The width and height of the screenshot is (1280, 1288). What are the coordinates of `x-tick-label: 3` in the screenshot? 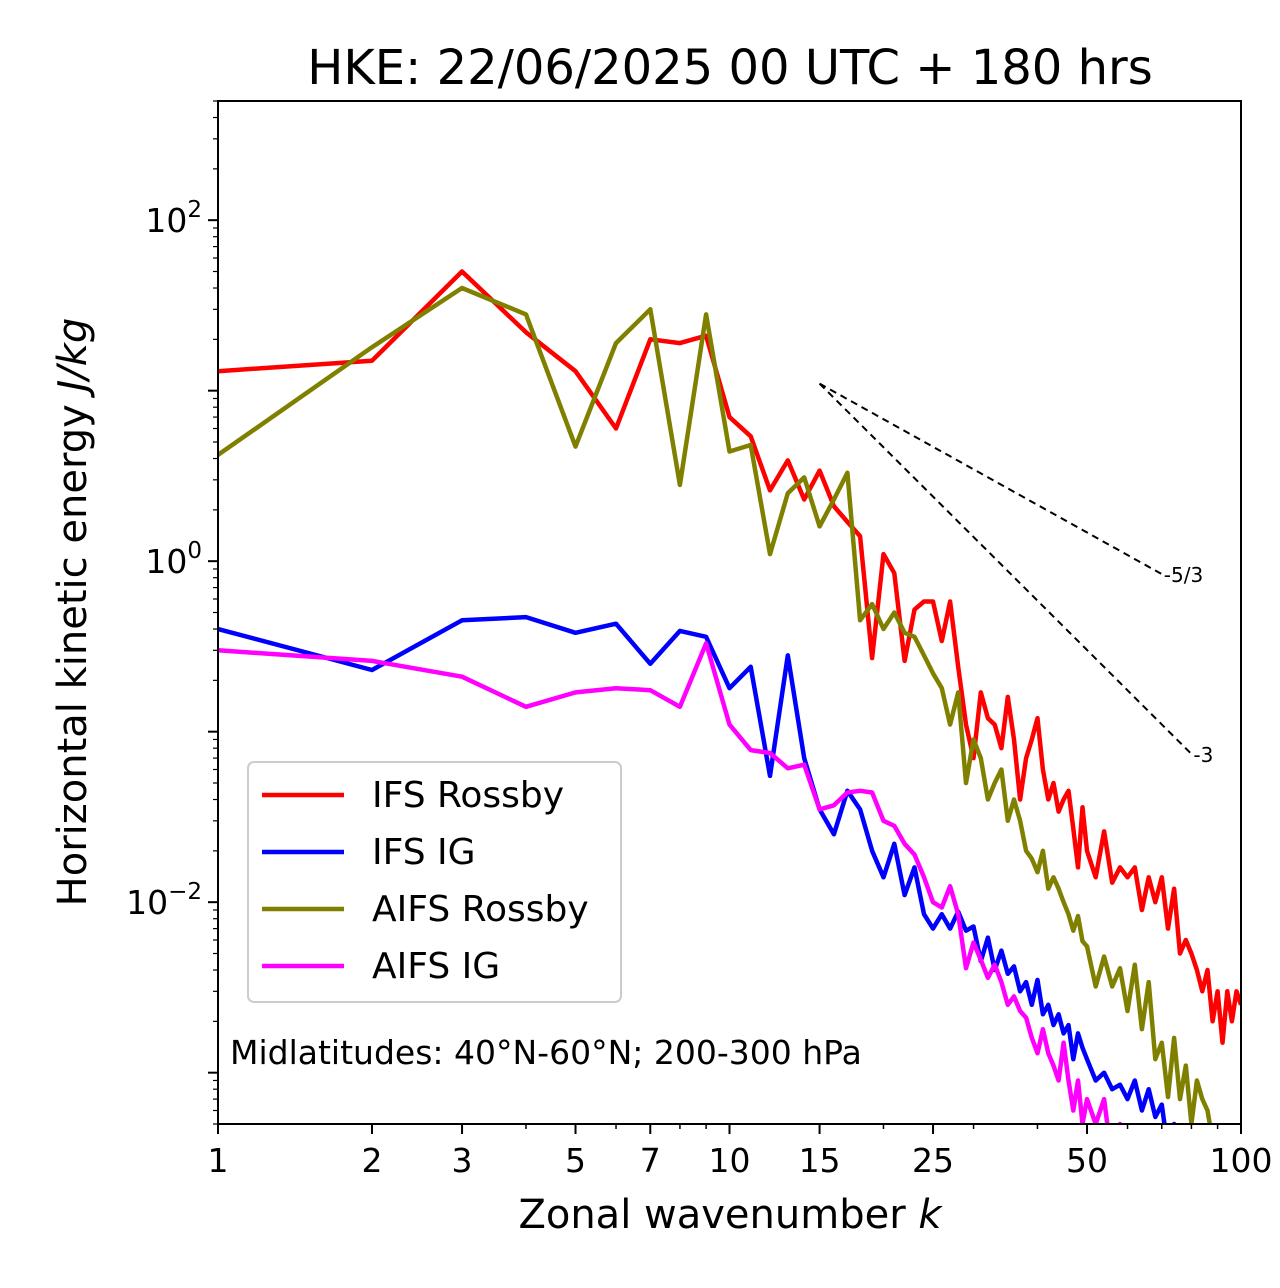 It's located at (462, 1160).